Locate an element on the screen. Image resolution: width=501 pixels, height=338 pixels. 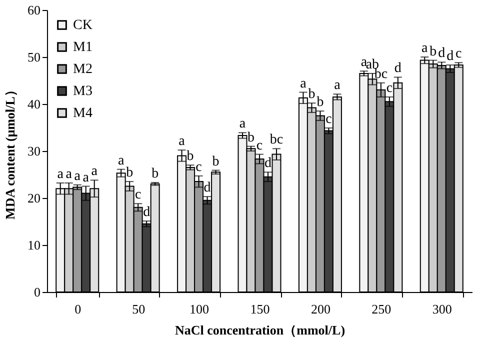
y-tick-label: 50 is located at coordinates (34, 57).